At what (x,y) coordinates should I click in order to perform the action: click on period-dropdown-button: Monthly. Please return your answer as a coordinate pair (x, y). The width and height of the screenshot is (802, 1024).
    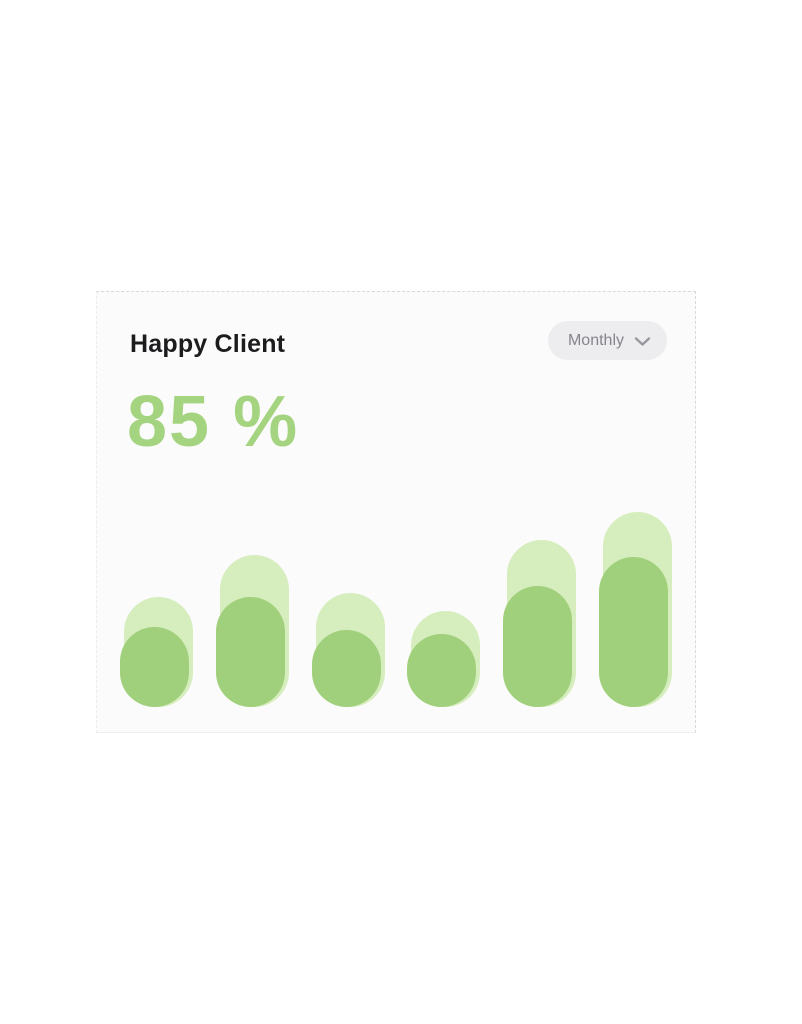
    Looking at the image, I should click on (607, 340).